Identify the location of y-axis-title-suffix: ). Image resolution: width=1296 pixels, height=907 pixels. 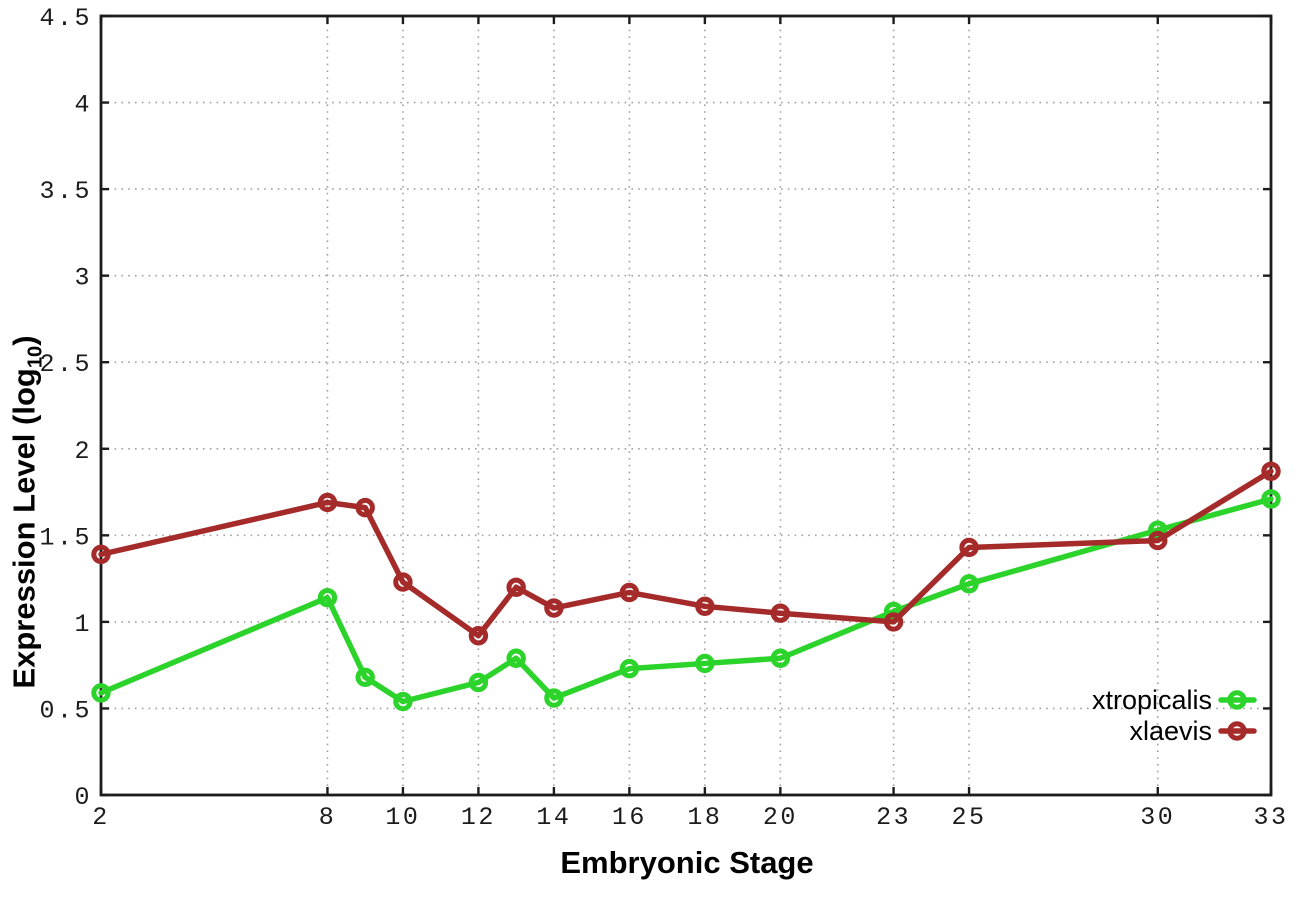
(24, 340).